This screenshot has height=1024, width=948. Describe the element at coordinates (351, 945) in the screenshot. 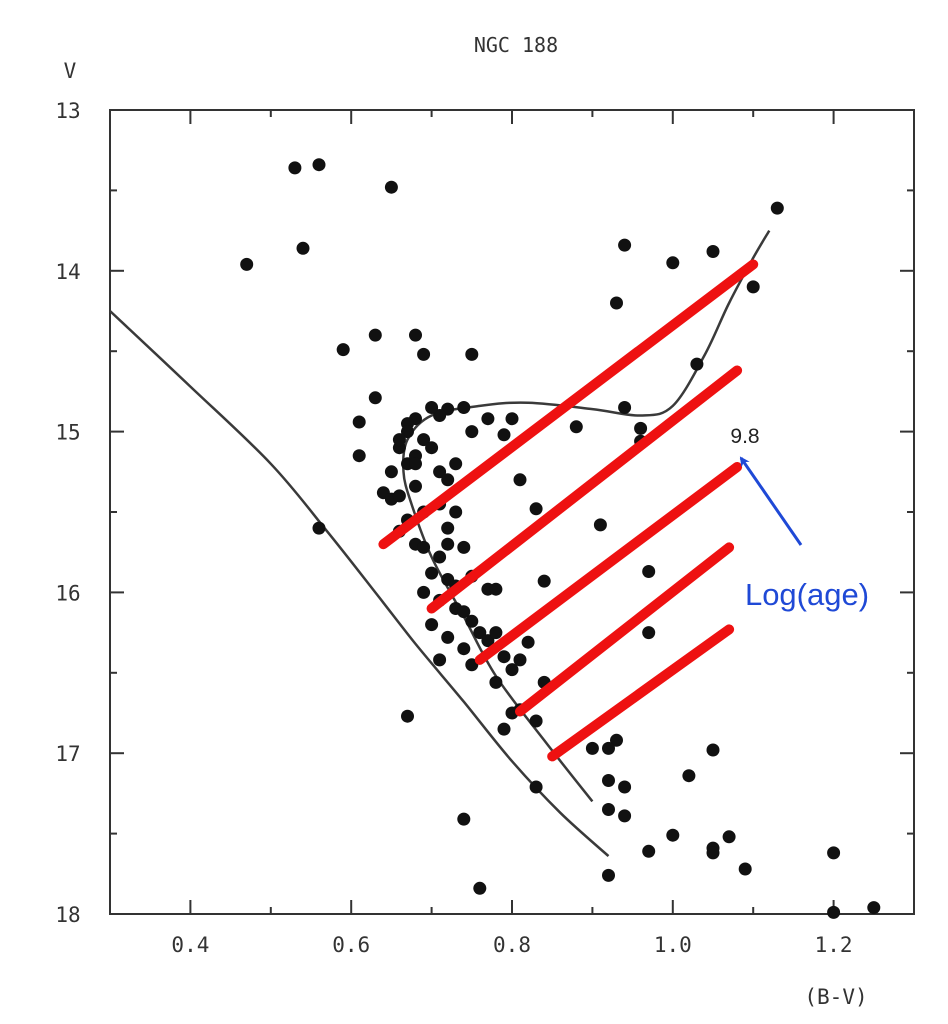

I see `x-tick-label: 0.6` at that location.